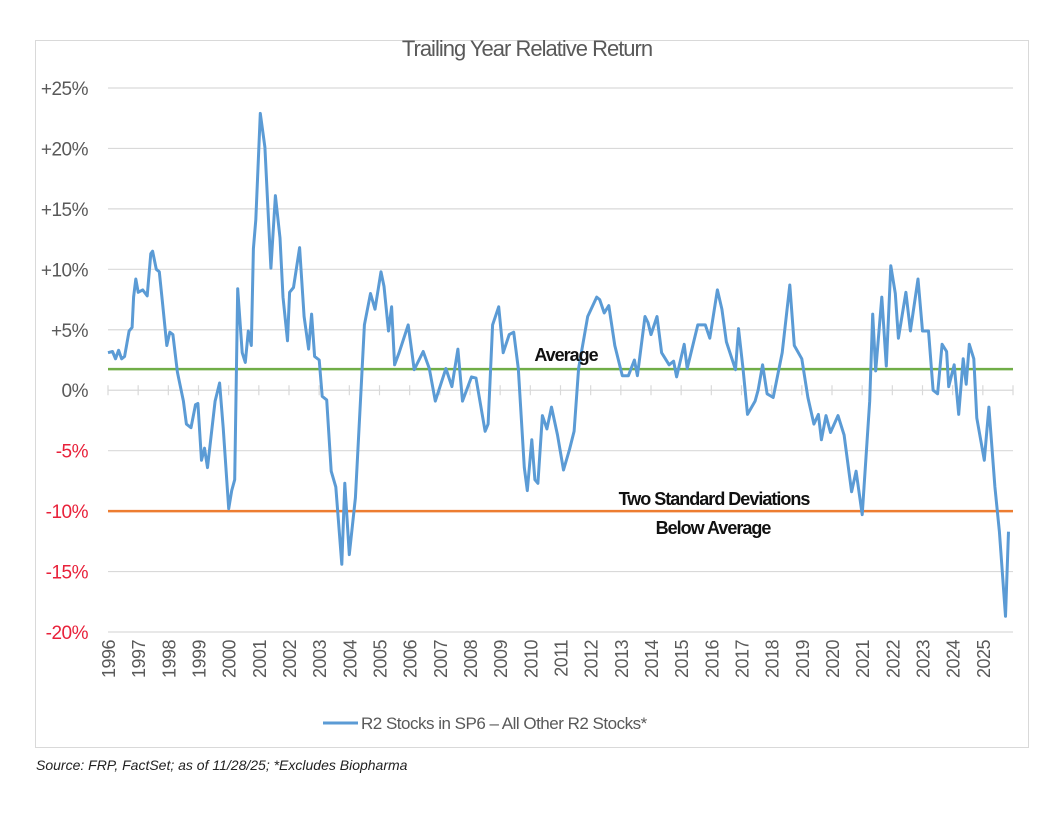  Describe the element at coordinates (65, 361) in the screenshot. I see `y-axis-labels: +25% +20% +15% +10% +5% 0% -5% -10% -15% -20%` at that location.